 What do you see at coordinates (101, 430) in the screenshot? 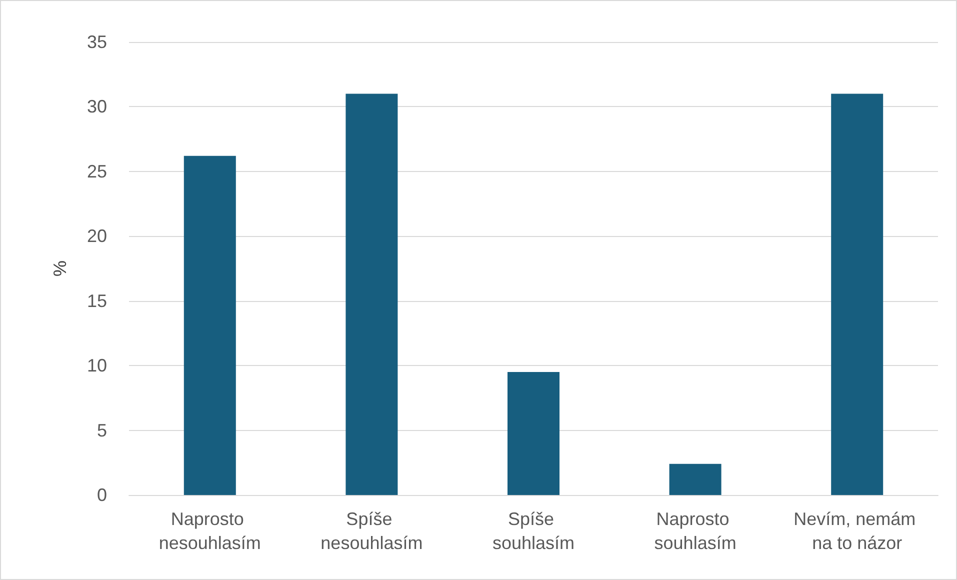
I see `y-tick-label: 5` at bounding box center [101, 430].